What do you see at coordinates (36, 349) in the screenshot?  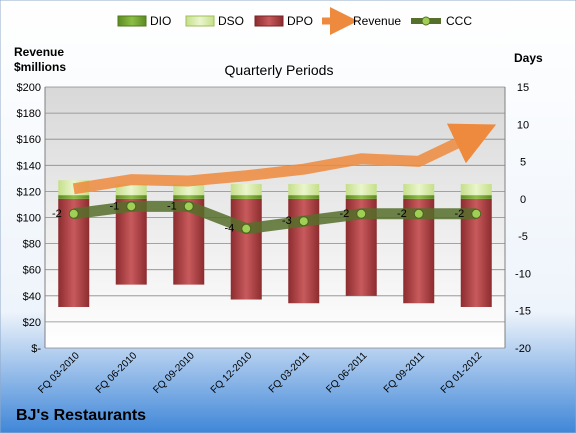 I see `left-tick-label: $-` at bounding box center [36, 349].